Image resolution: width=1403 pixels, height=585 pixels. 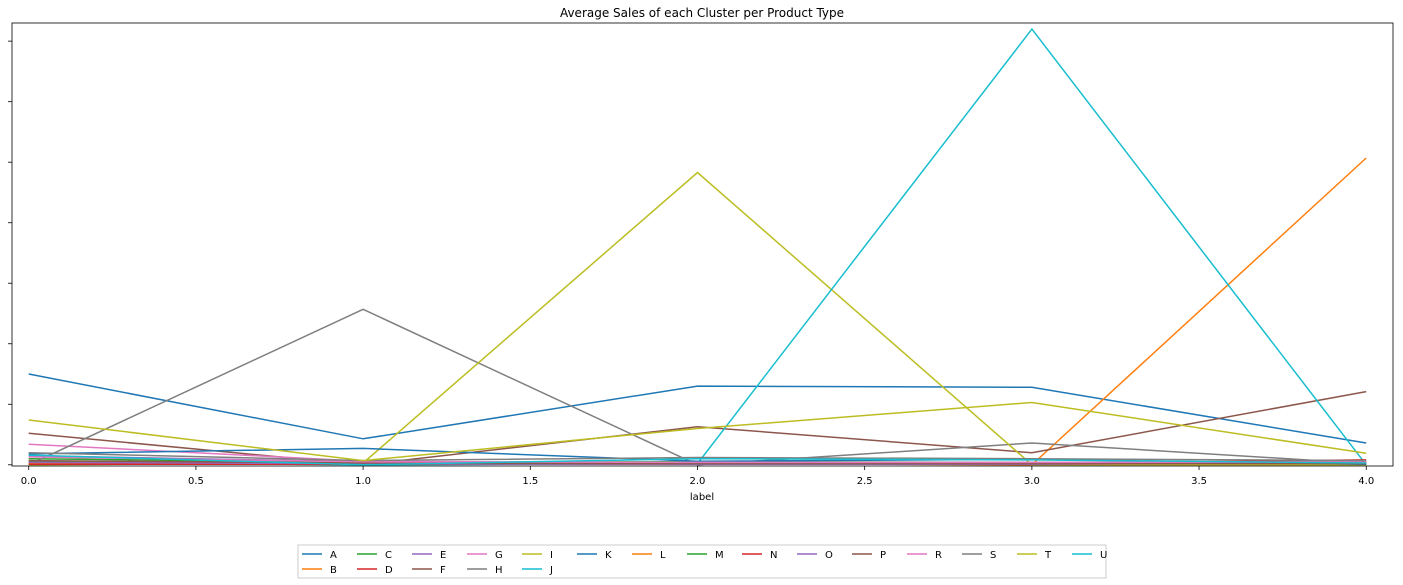 What do you see at coordinates (443, 555) in the screenshot?
I see `legend-label-E: E` at bounding box center [443, 555].